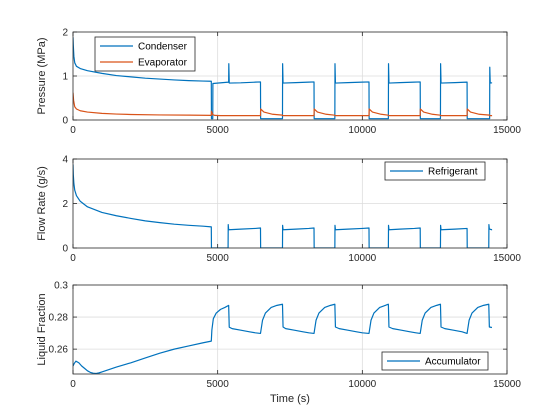 The height and width of the screenshot is (420, 560). What do you see at coordinates (42, 203) in the screenshot?
I see `y-axis-title: Flow Rate (g/s)` at bounding box center [42, 203].